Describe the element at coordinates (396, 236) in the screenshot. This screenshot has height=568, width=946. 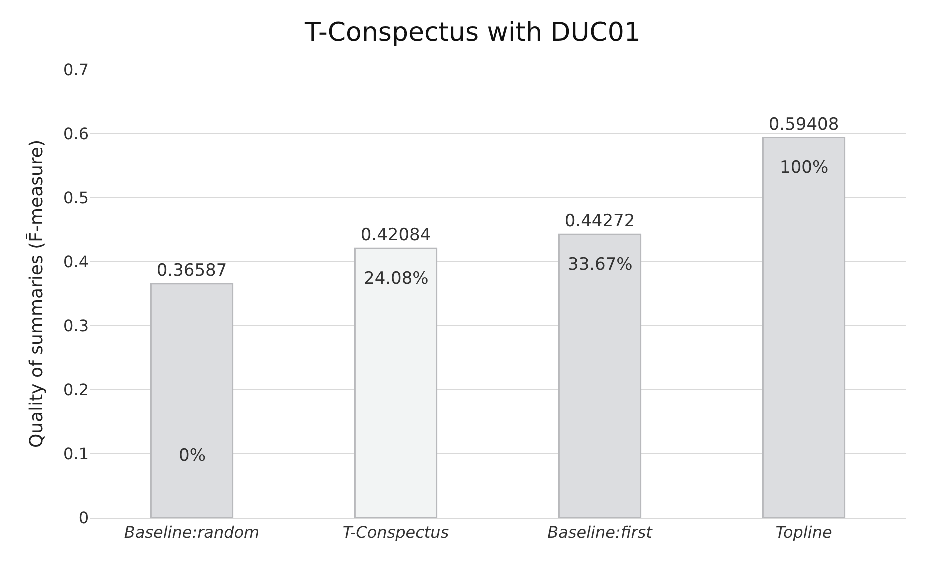
I see `data-label: 0.42084` at that location.